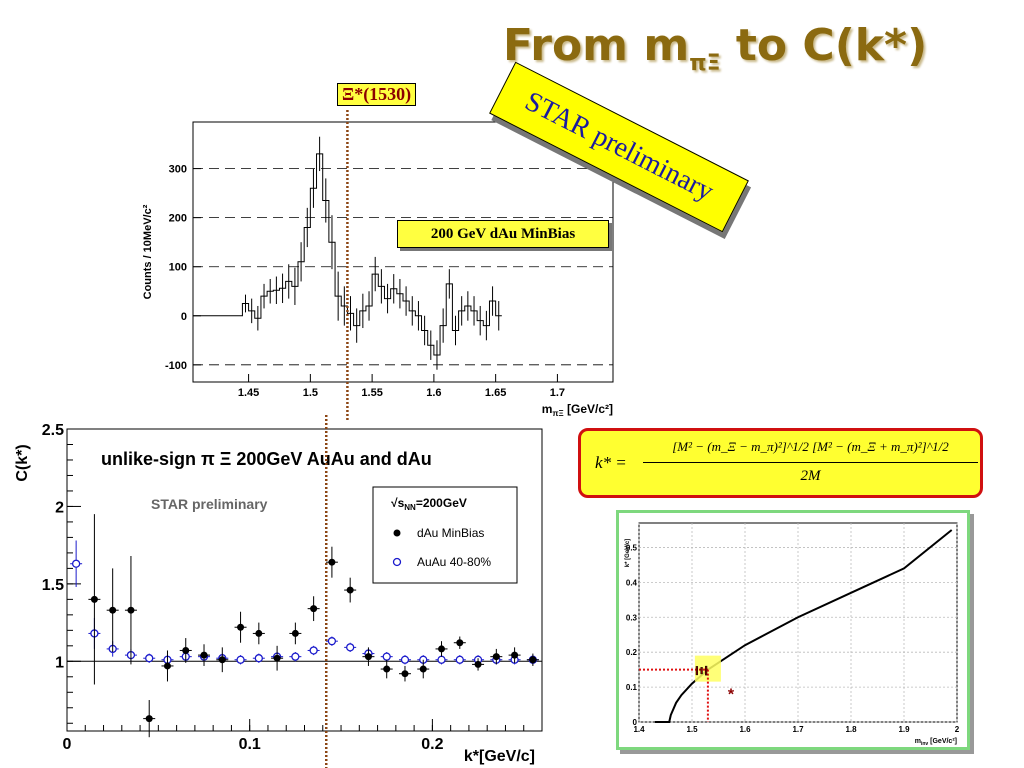 The width and height of the screenshot is (1024, 768). What do you see at coordinates (397, 562) in the screenshot?
I see `legend-auau-marker` at bounding box center [397, 562].